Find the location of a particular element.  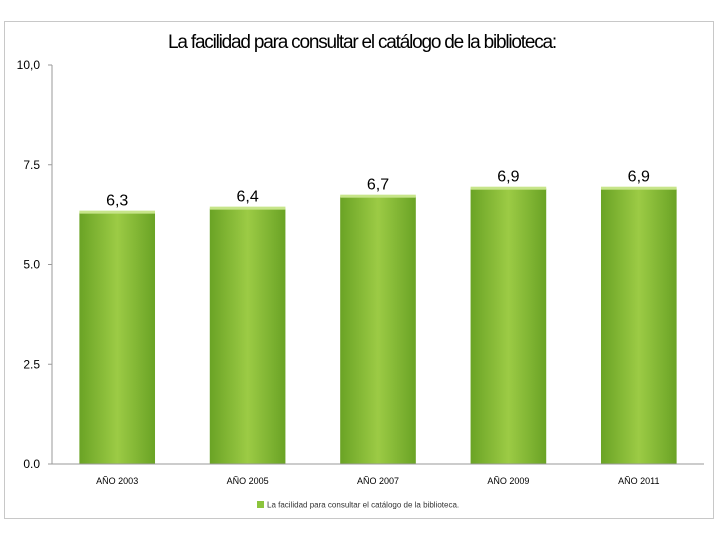

data-label: 6,3 is located at coordinates (117, 201).